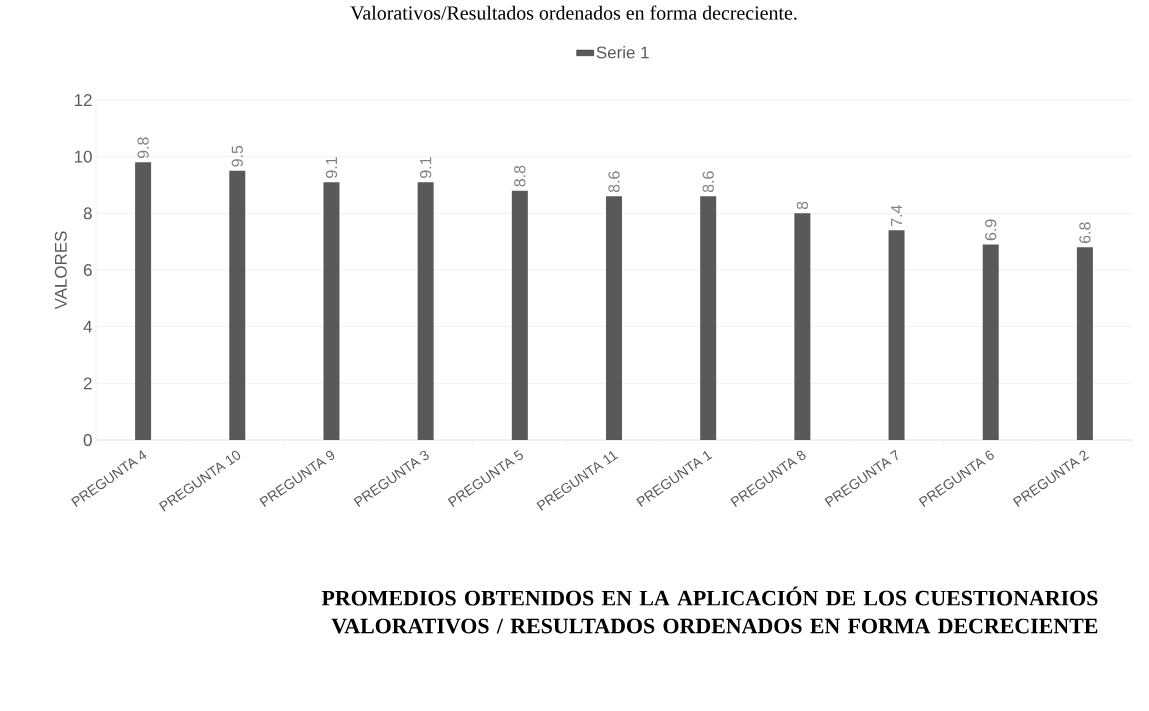 The height and width of the screenshot is (711, 1149). I want to click on data-label: 7.4, so click(897, 215).